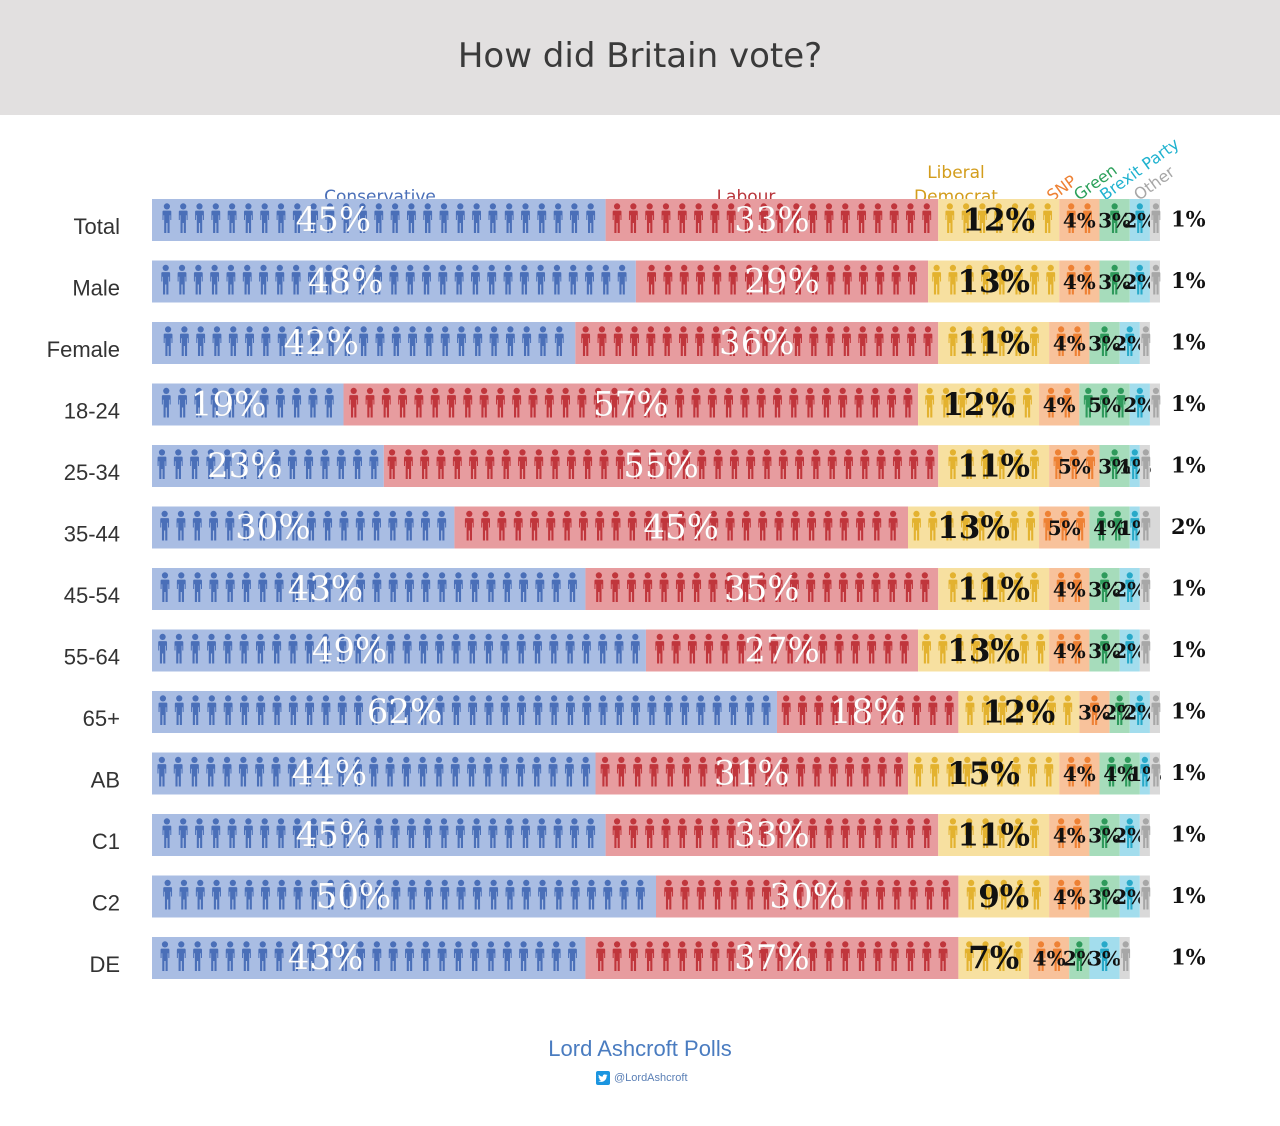 The width and height of the screenshot is (1280, 1126). What do you see at coordinates (782, 651) in the screenshot?
I see `data-label-labour: 27%` at bounding box center [782, 651].